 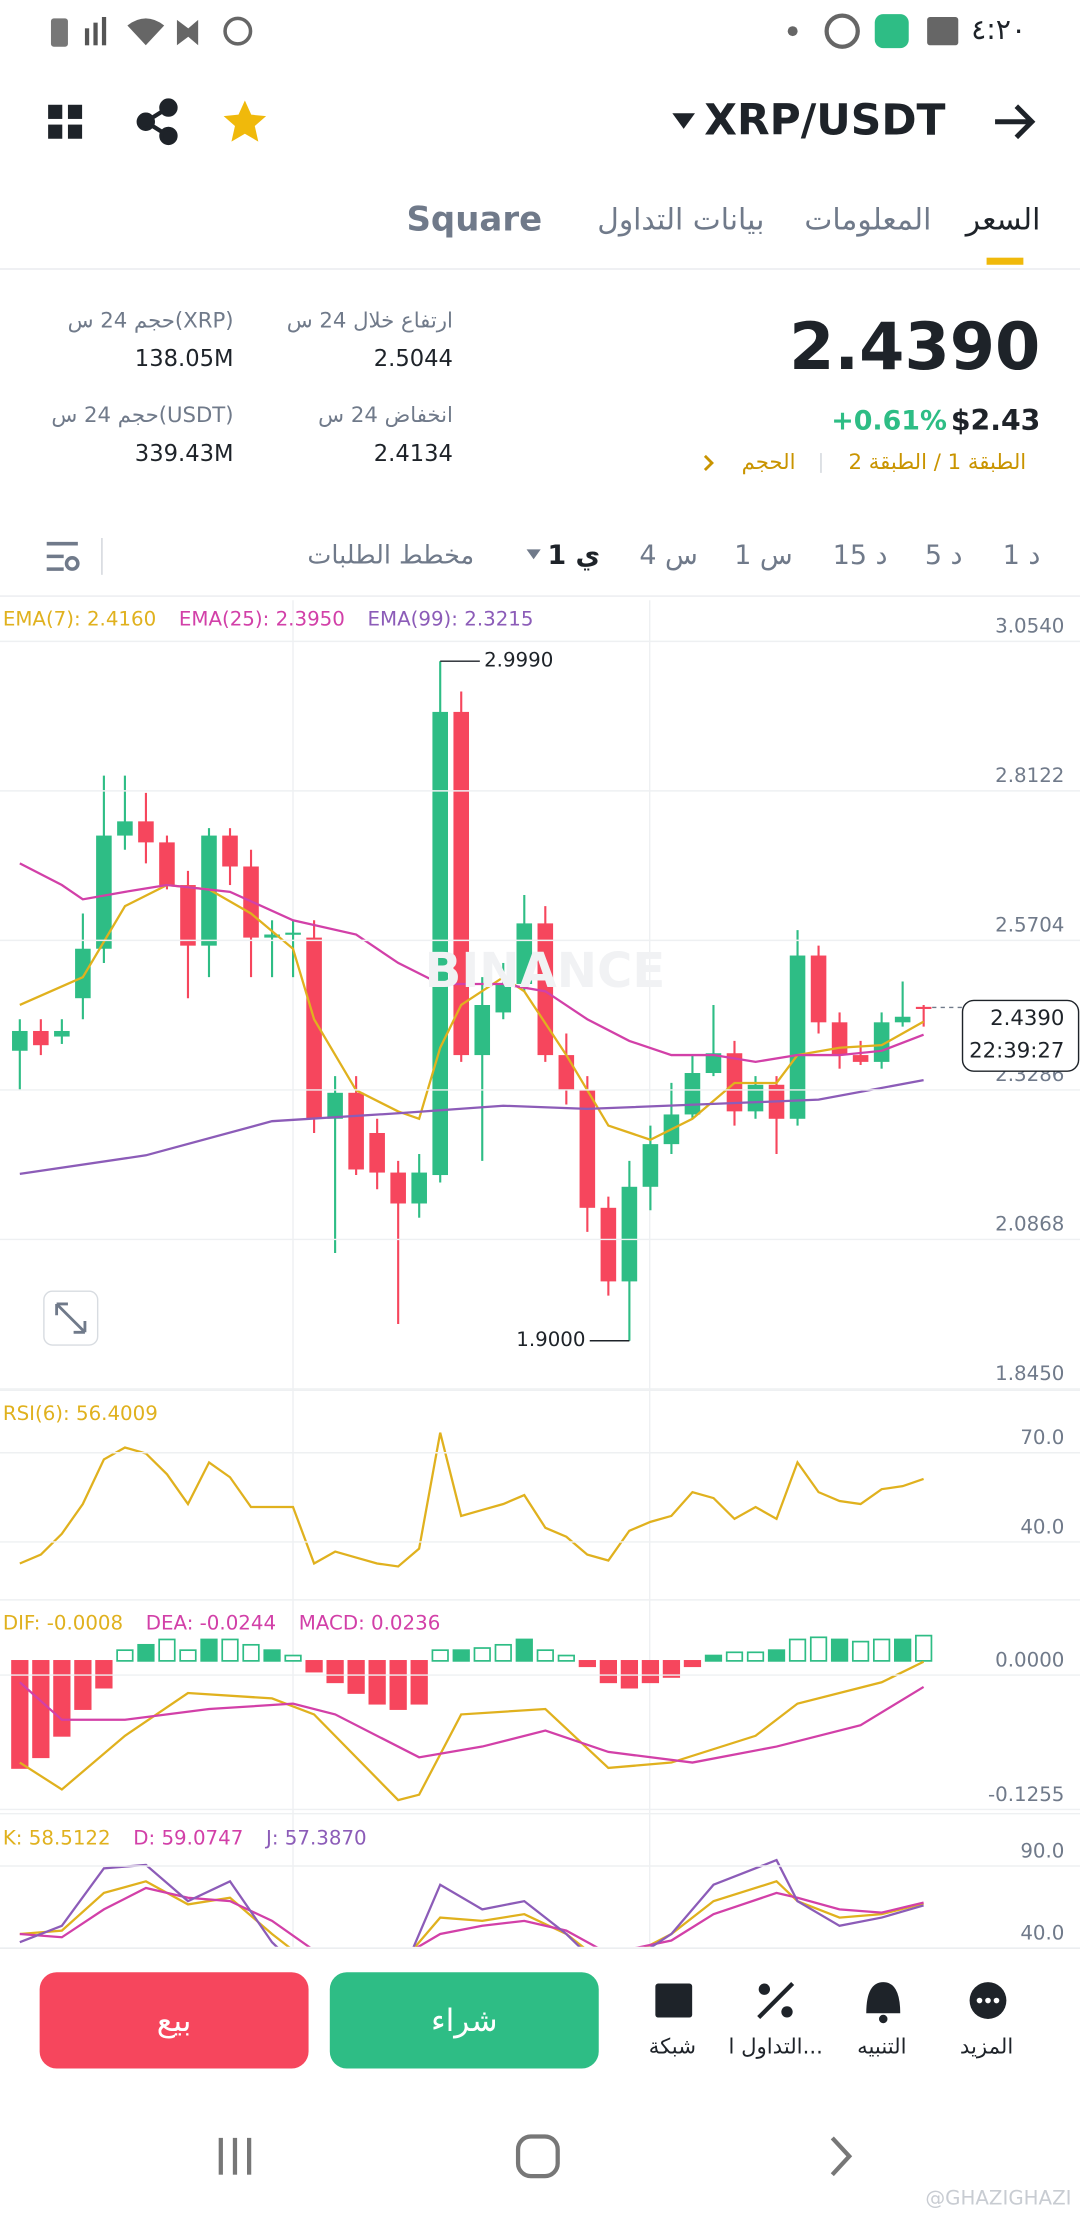 What do you see at coordinates (188, 1838) in the screenshot?
I see `legend-entry: D: 59.0747` at bounding box center [188, 1838].